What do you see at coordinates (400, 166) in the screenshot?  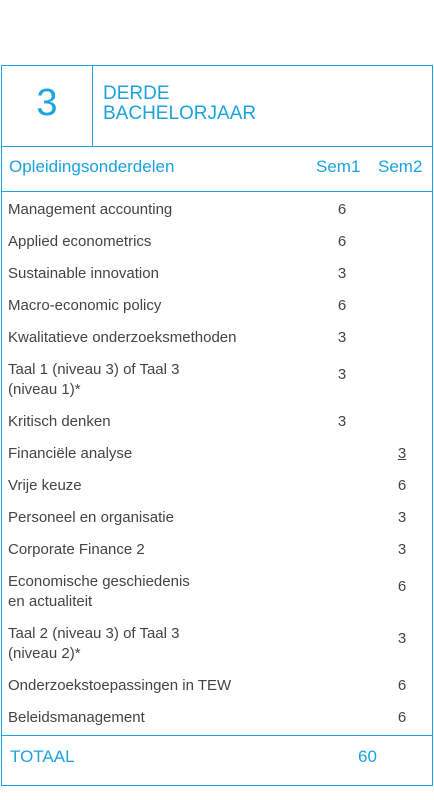 I see `column-header: Sem2` at bounding box center [400, 166].